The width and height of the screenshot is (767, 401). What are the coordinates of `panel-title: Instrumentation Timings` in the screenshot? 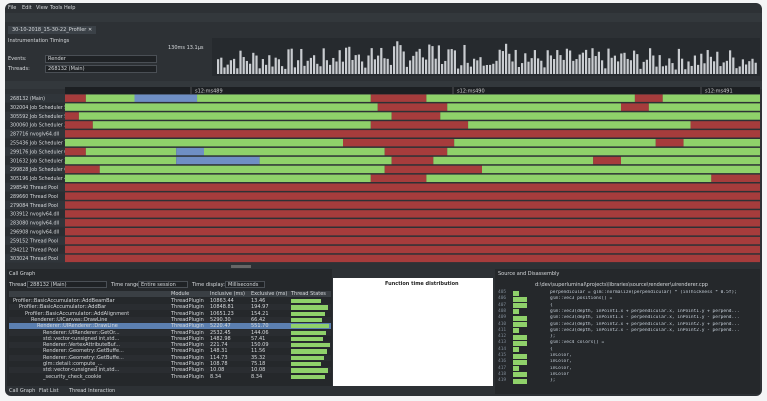 It's located at (39, 41).